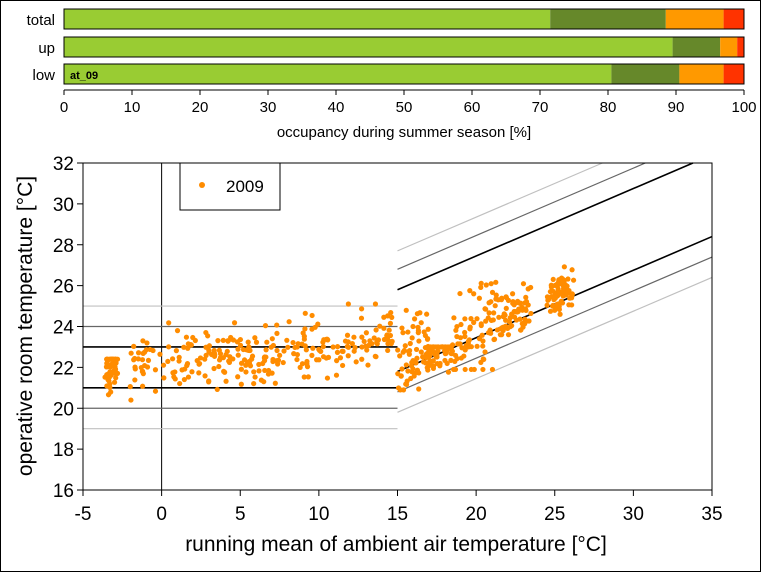 The width and height of the screenshot is (763, 574). What do you see at coordinates (554, 514) in the screenshot?
I see `x-tick-label-25: 25` at bounding box center [554, 514].